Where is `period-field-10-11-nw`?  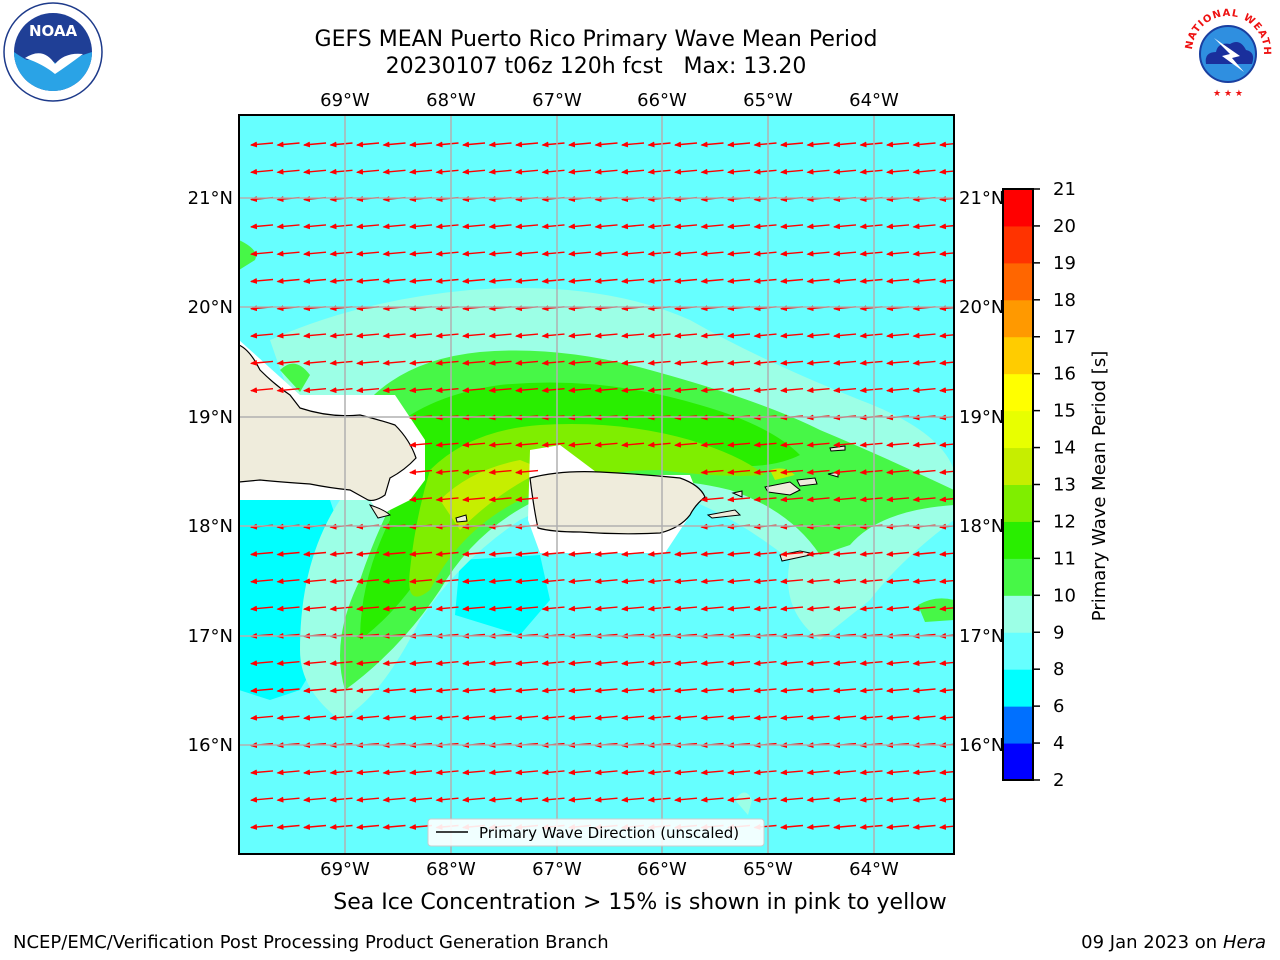
period-field-10-11-nw is located at coordinates (247, 255).